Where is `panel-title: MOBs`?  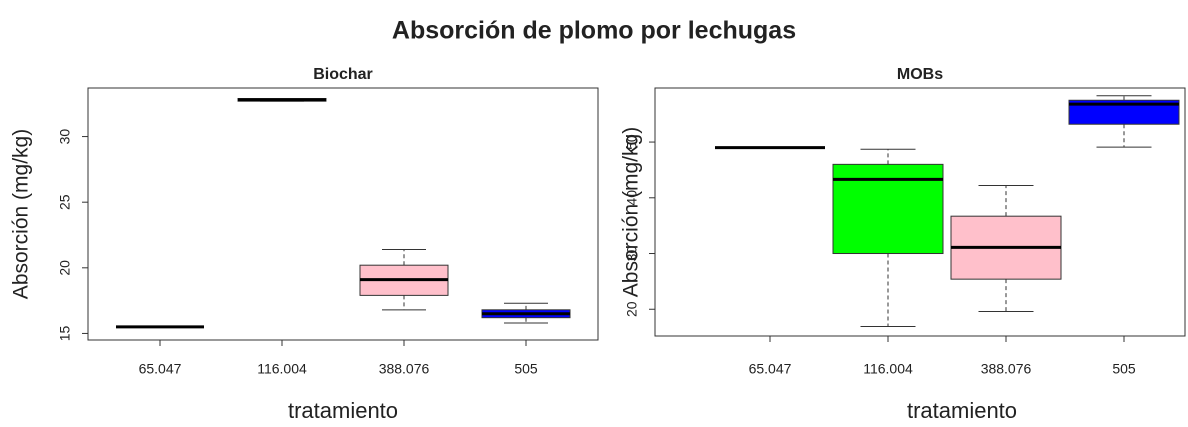
panel-title: MOBs is located at coordinates (920, 74).